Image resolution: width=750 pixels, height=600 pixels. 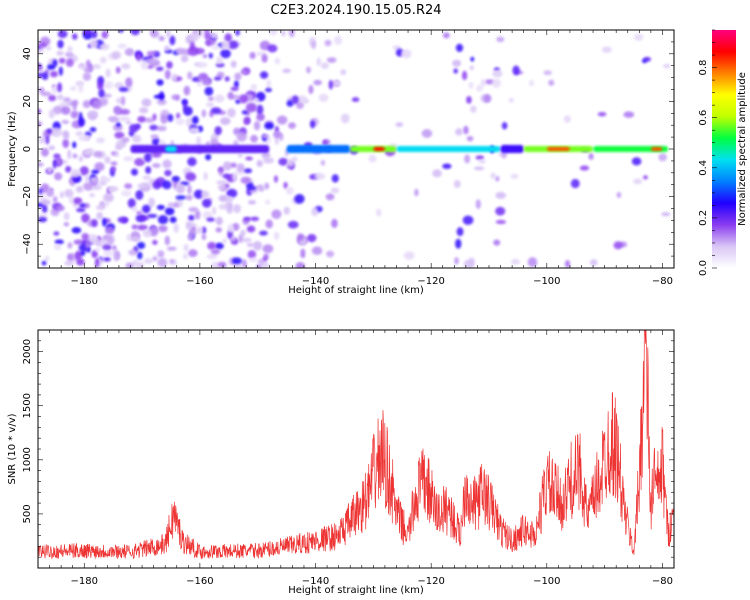 What do you see at coordinates (12, 448) in the screenshot?
I see `snr-y-label: SNR (10 * v/v)` at bounding box center [12, 448].